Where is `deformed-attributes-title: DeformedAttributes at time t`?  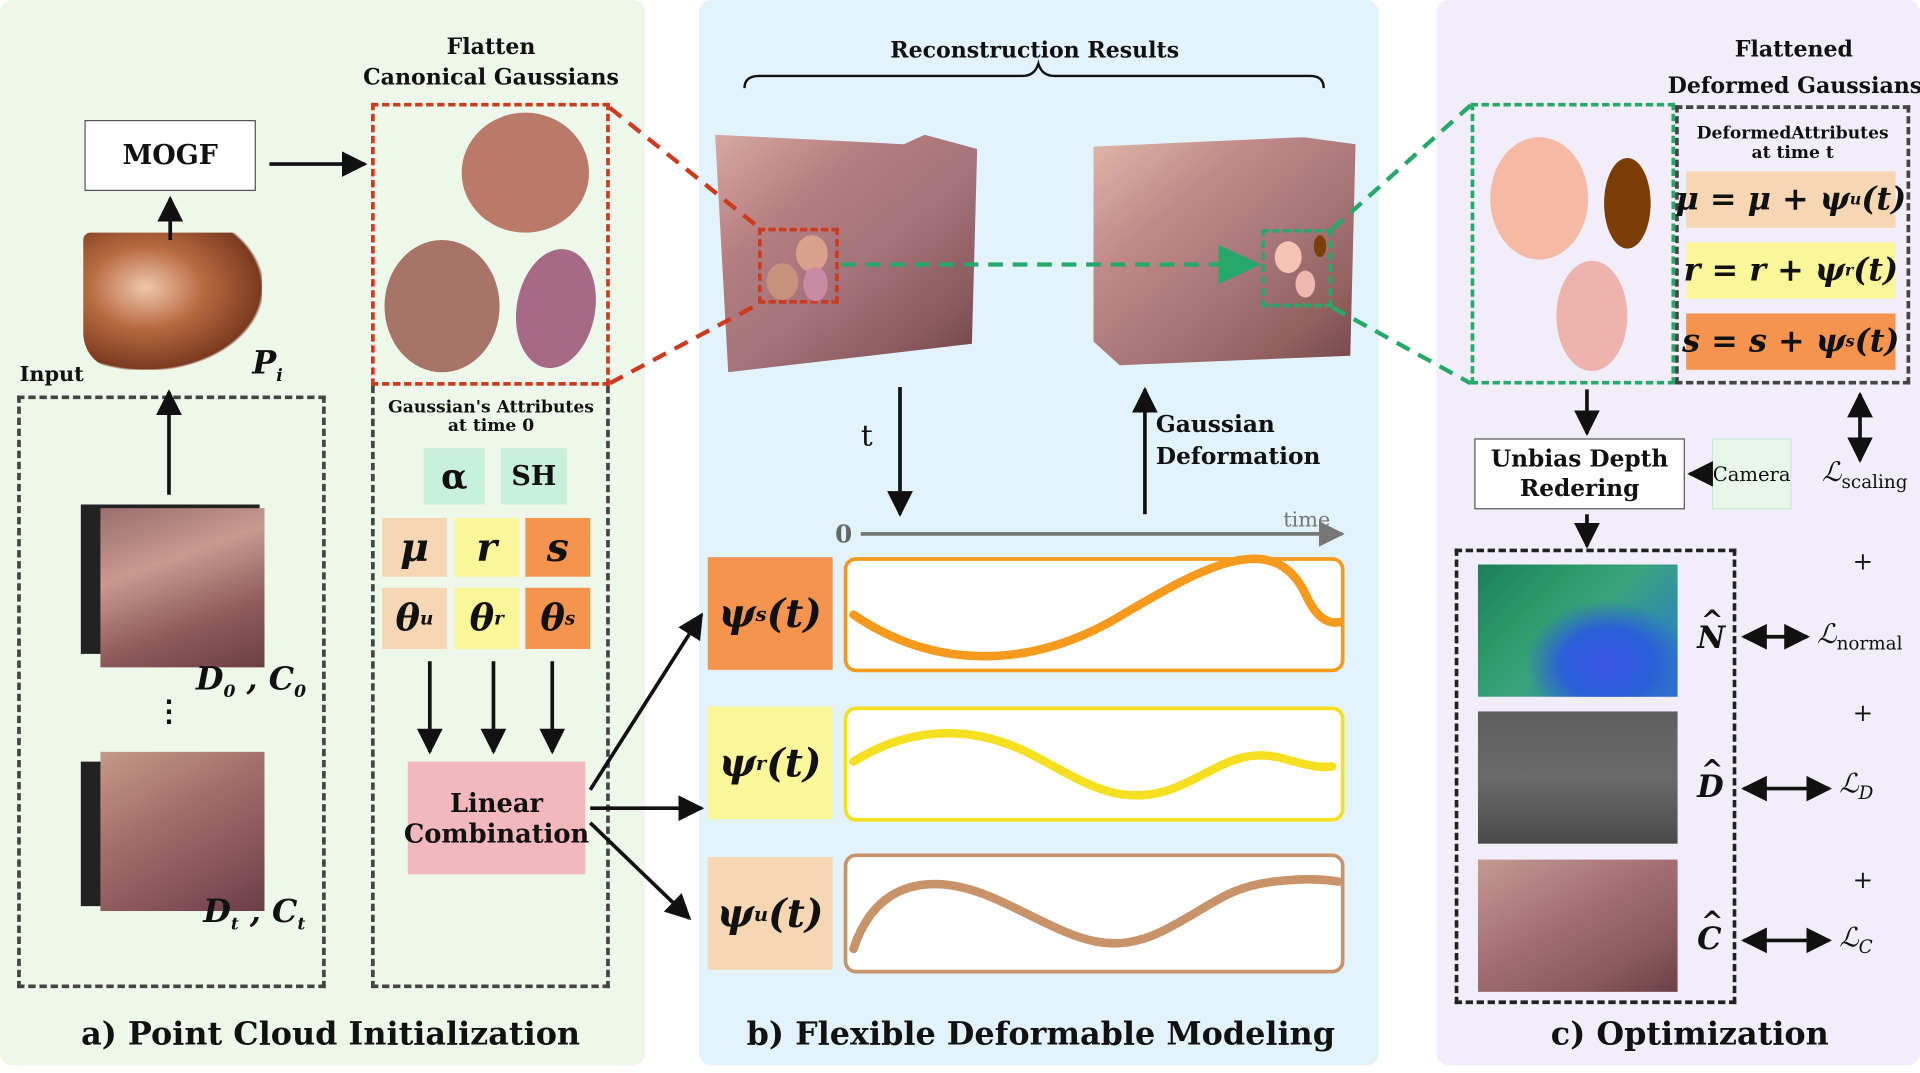
deformed-attributes-title: DeformedAttributes at time t is located at coordinates (1792, 143).